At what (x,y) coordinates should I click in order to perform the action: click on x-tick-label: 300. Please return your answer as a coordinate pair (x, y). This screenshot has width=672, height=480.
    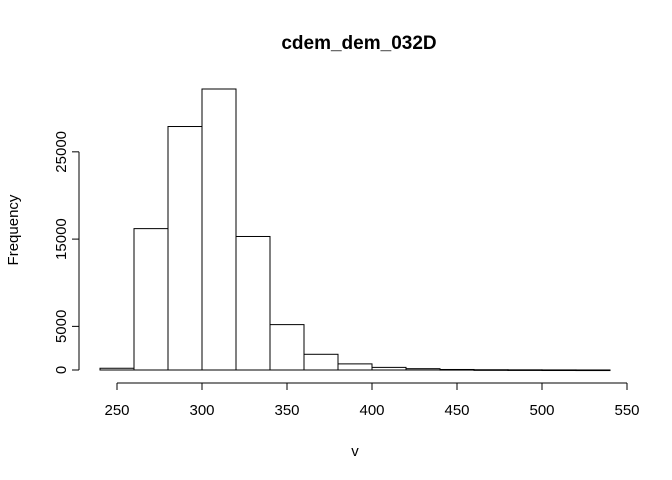
    Looking at the image, I should click on (201, 410).